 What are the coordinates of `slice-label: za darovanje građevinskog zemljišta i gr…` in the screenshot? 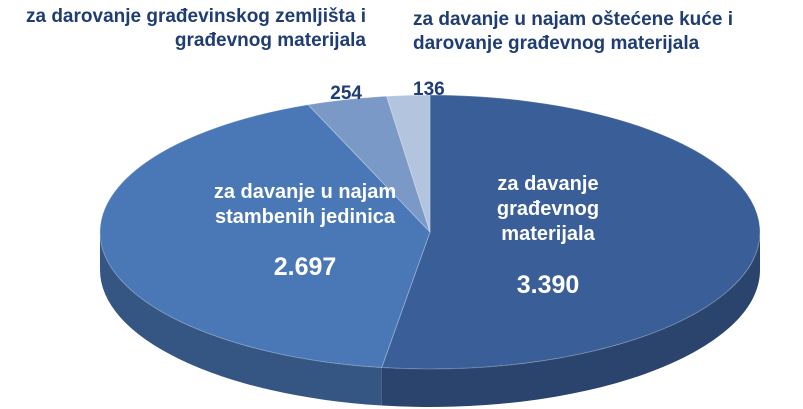 It's located at (195, 28).